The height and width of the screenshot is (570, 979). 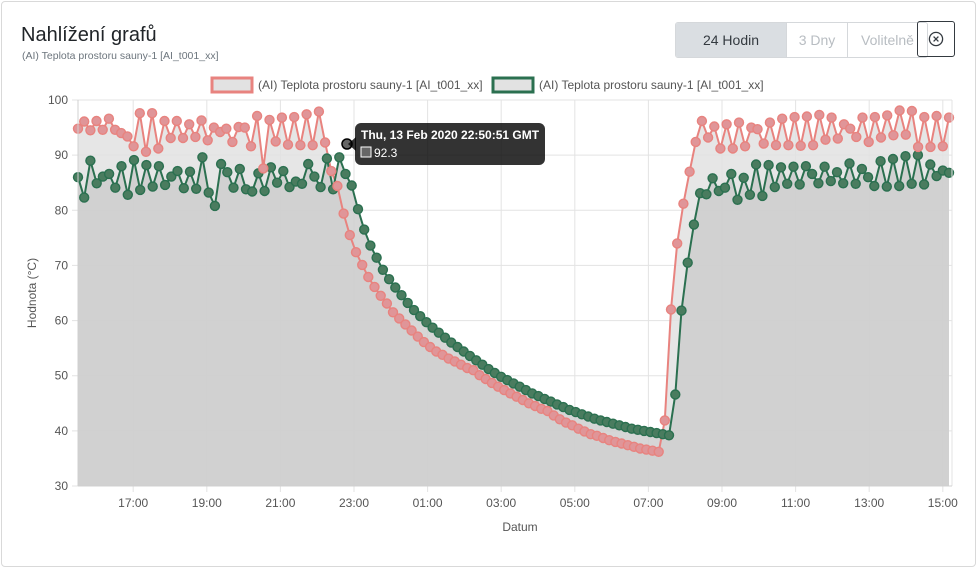 What do you see at coordinates (731, 40) in the screenshot?
I see `range-24h-button: 24 Hodin` at bounding box center [731, 40].